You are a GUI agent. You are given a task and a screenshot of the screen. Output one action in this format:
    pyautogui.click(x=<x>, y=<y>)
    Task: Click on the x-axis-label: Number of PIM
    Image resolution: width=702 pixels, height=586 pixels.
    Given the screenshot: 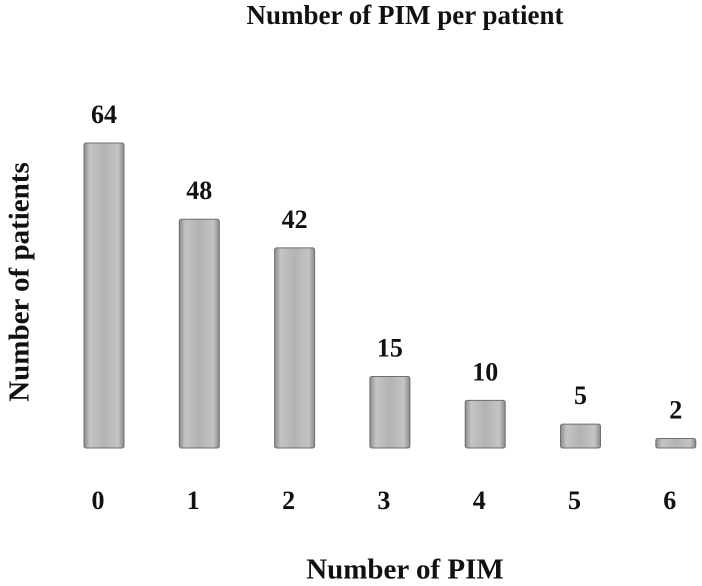 What is the action you would take?
    pyautogui.click(x=405, y=570)
    